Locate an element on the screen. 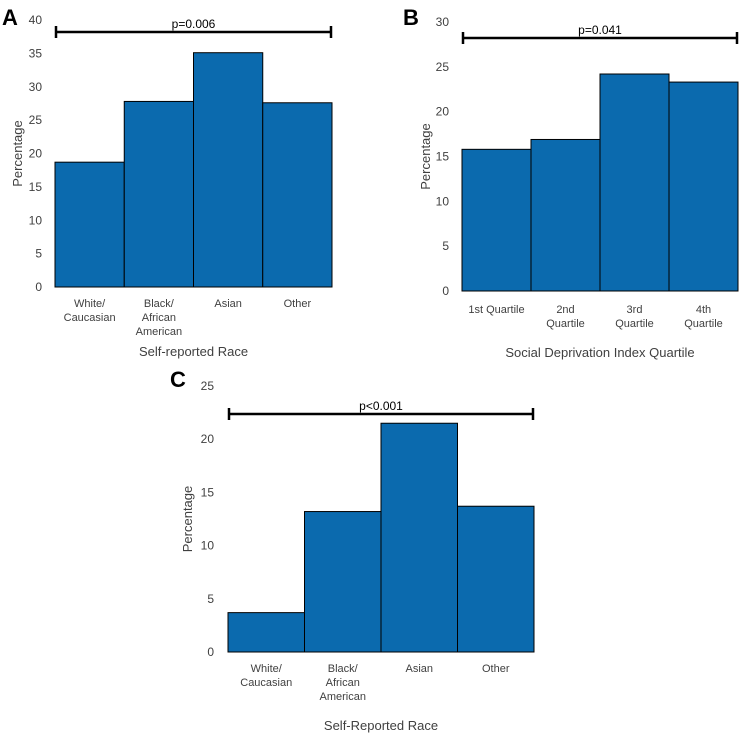 Image resolution: width=754 pixels, height=742 pixels. panel-letter: A is located at coordinates (10, 17).